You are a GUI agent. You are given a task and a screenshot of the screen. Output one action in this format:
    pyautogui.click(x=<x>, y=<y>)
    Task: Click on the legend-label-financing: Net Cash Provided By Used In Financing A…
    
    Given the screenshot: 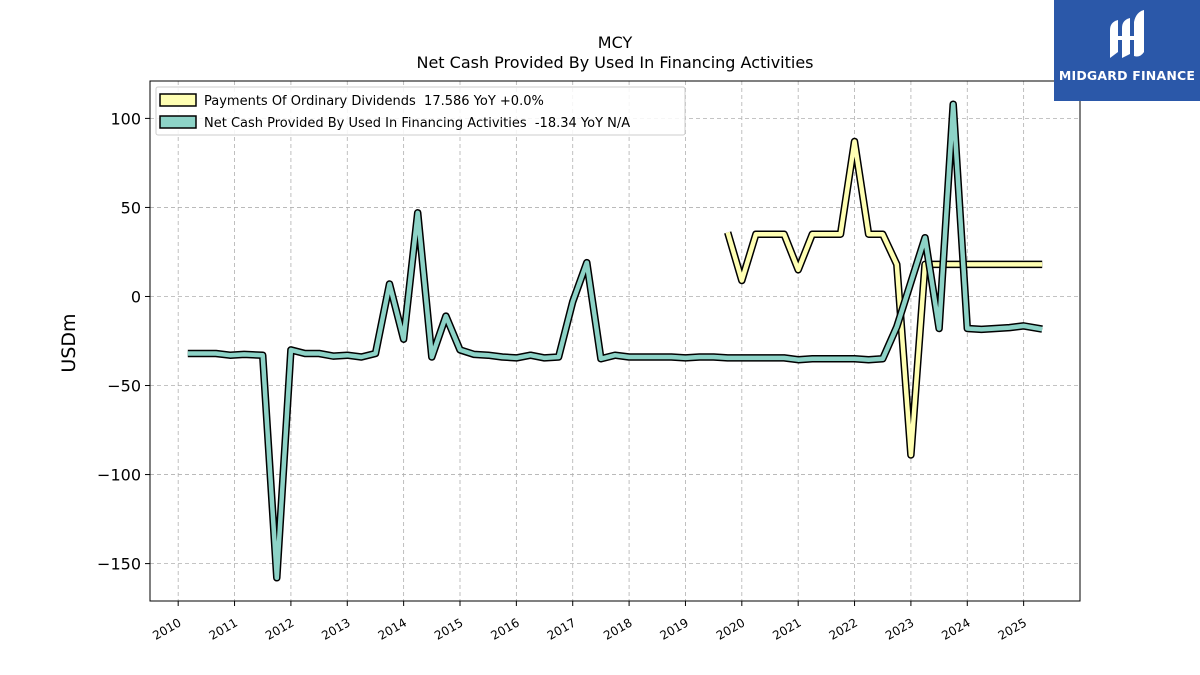 What is the action you would take?
    pyautogui.click(x=417, y=123)
    